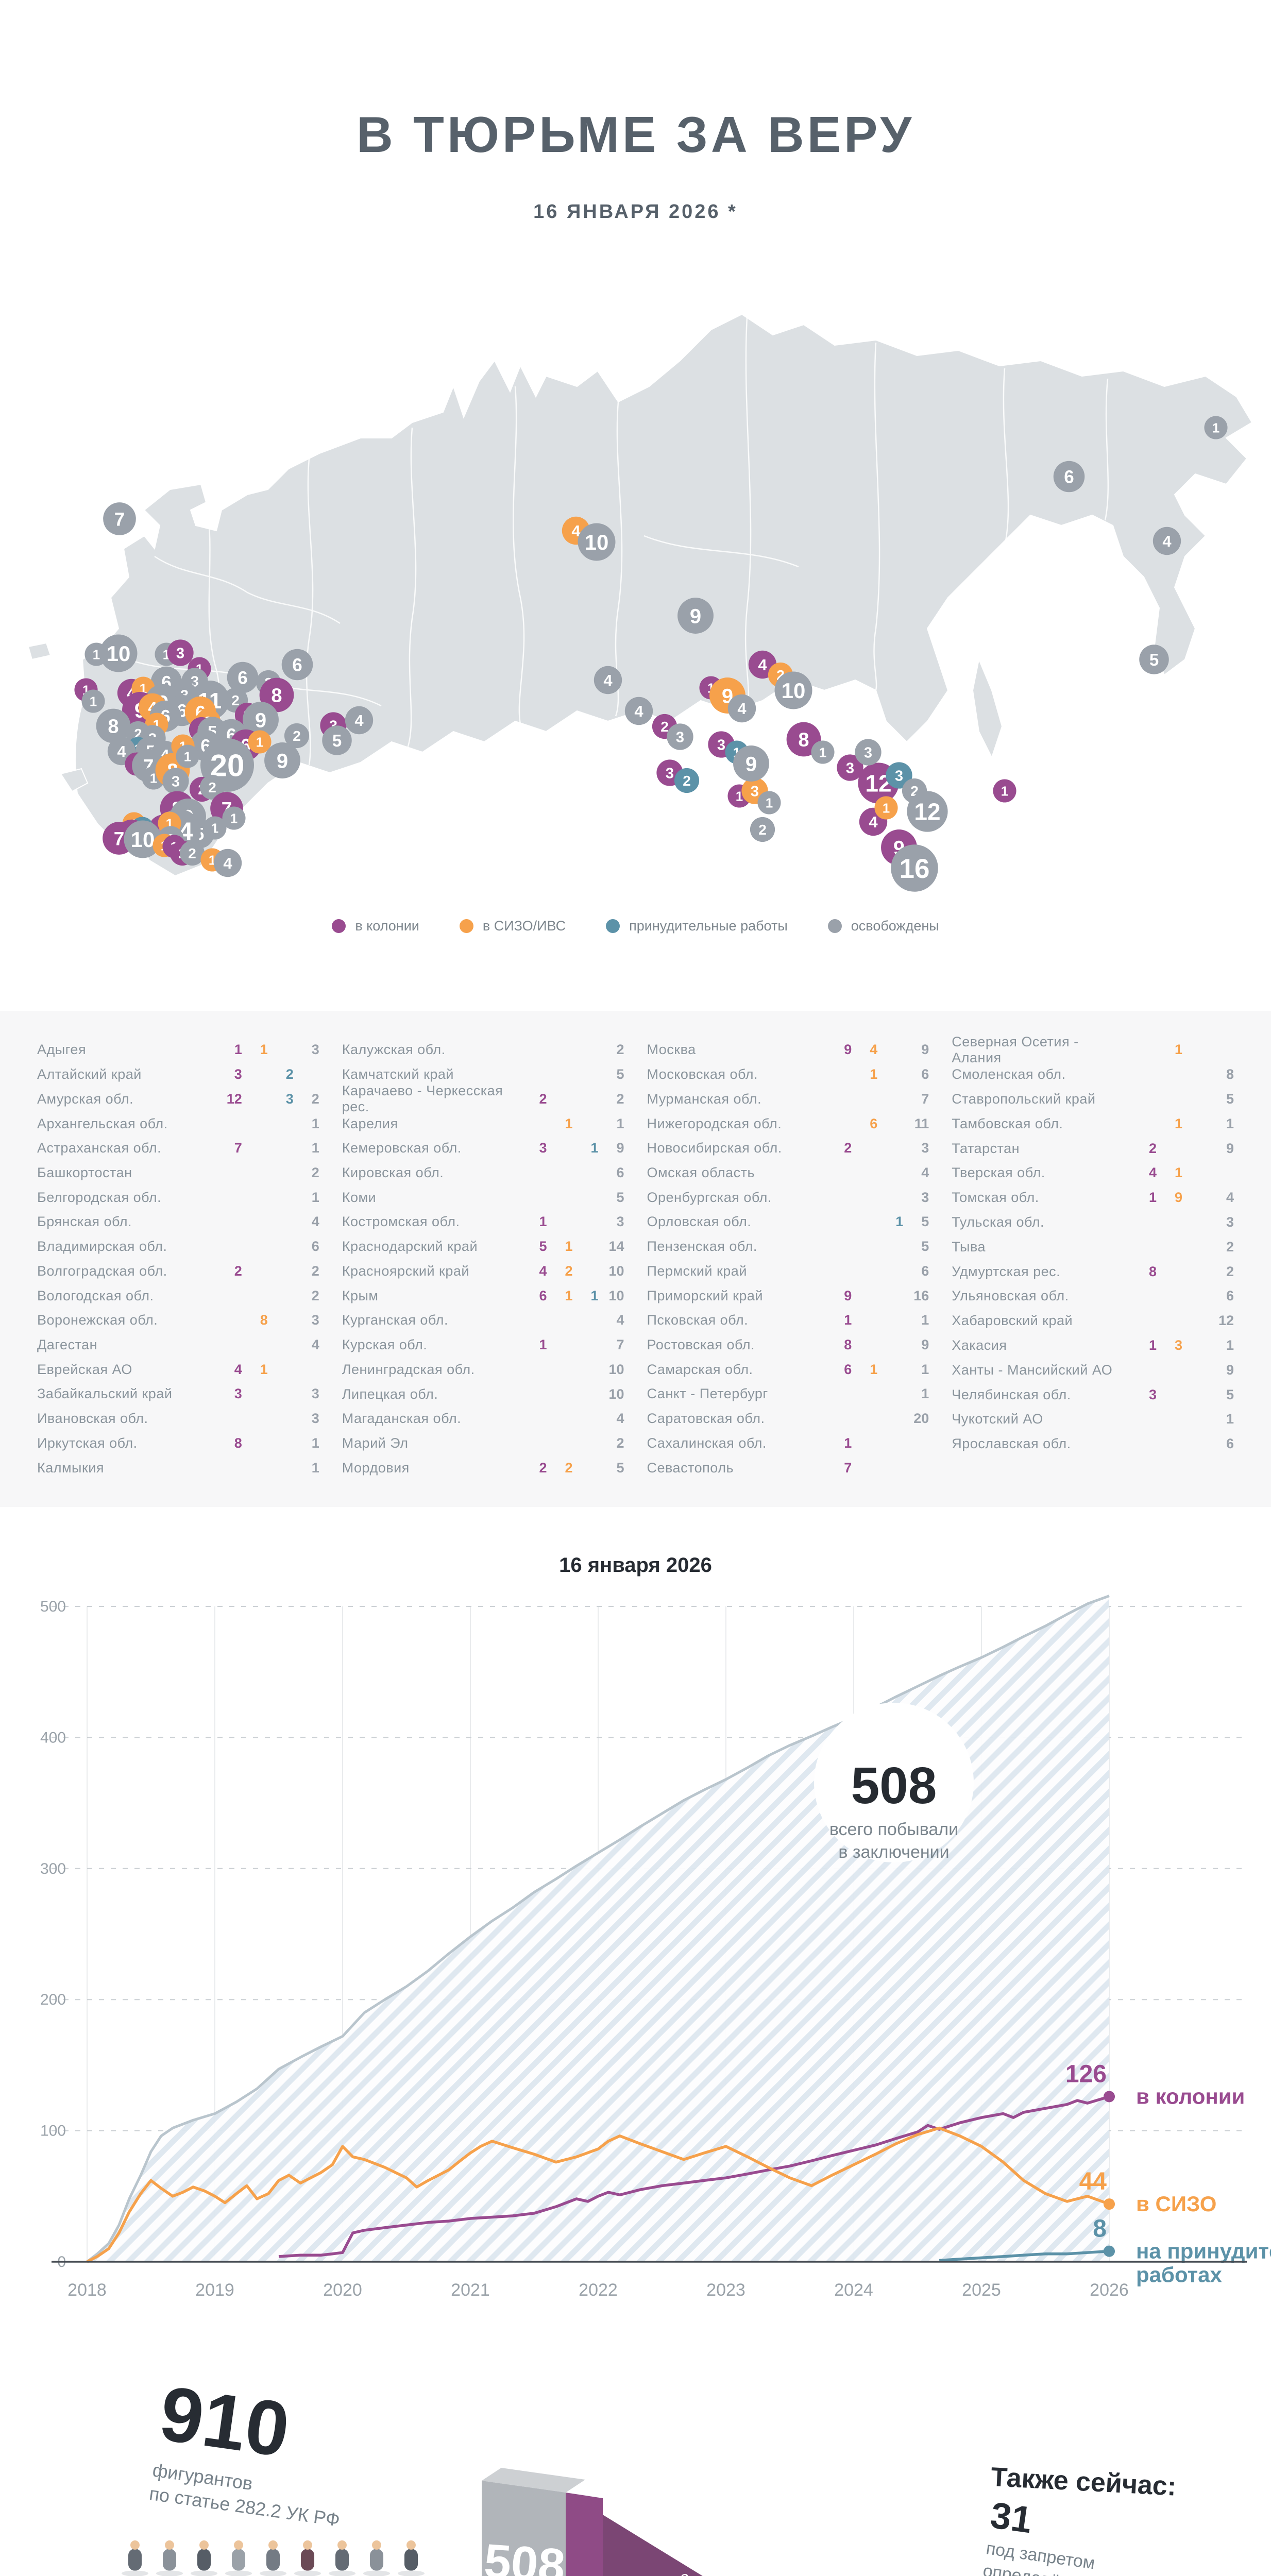 Image resolution: width=1271 pixels, height=2576 pixels. I want to click on legend-label: освобождены, so click(895, 926).